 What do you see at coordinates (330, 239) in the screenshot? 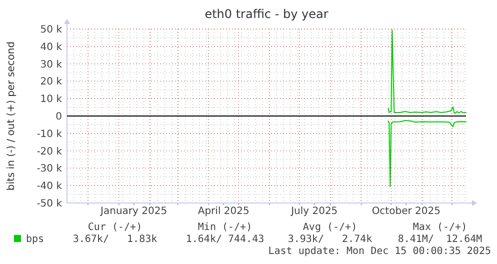
I see `text: 3.93k/ 2.74k` at bounding box center [330, 239].